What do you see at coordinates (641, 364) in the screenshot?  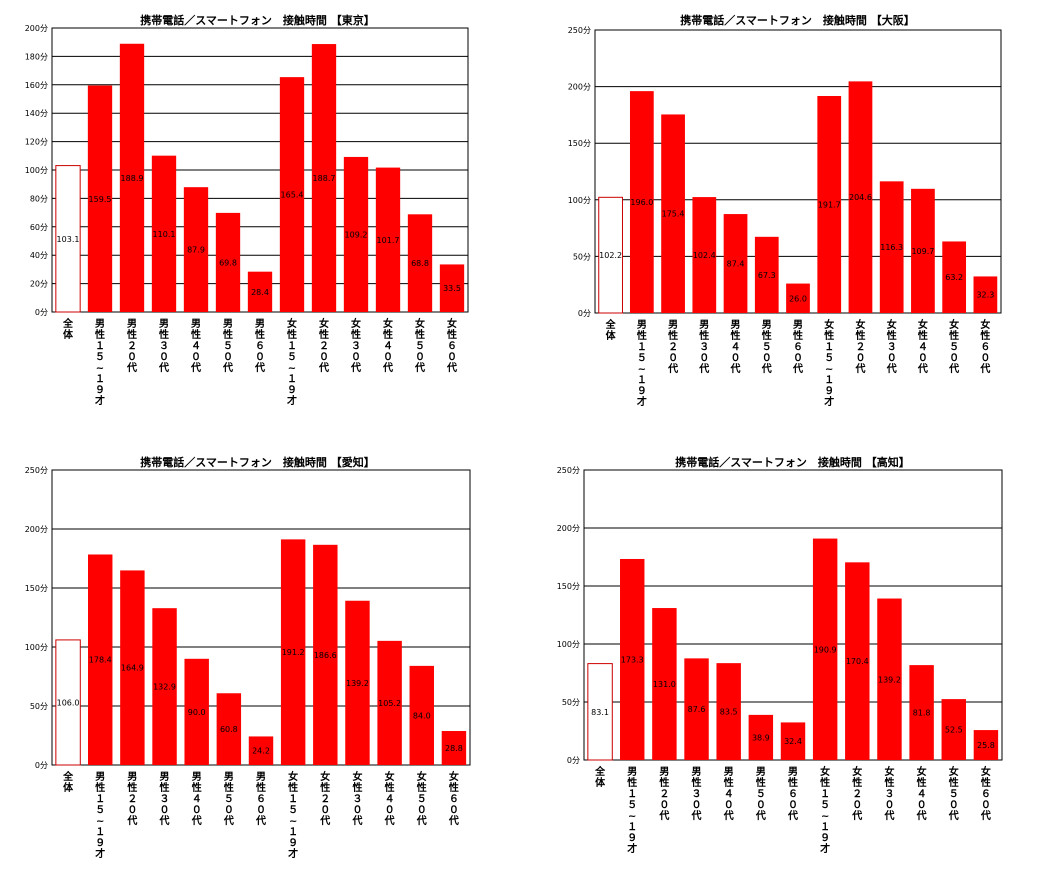 I see `x-tick-label: 男性１５~１９才` at bounding box center [641, 364].